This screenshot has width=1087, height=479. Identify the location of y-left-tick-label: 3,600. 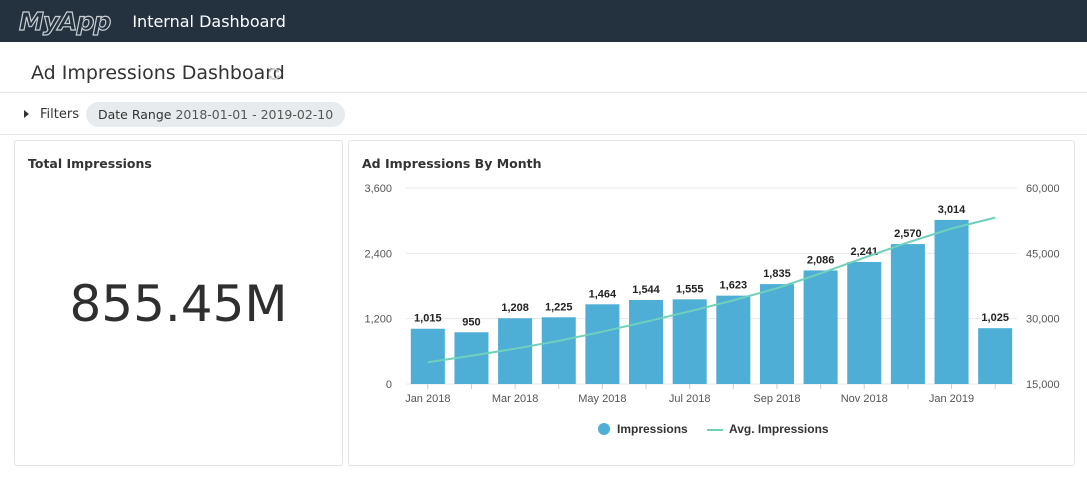
(378, 189).